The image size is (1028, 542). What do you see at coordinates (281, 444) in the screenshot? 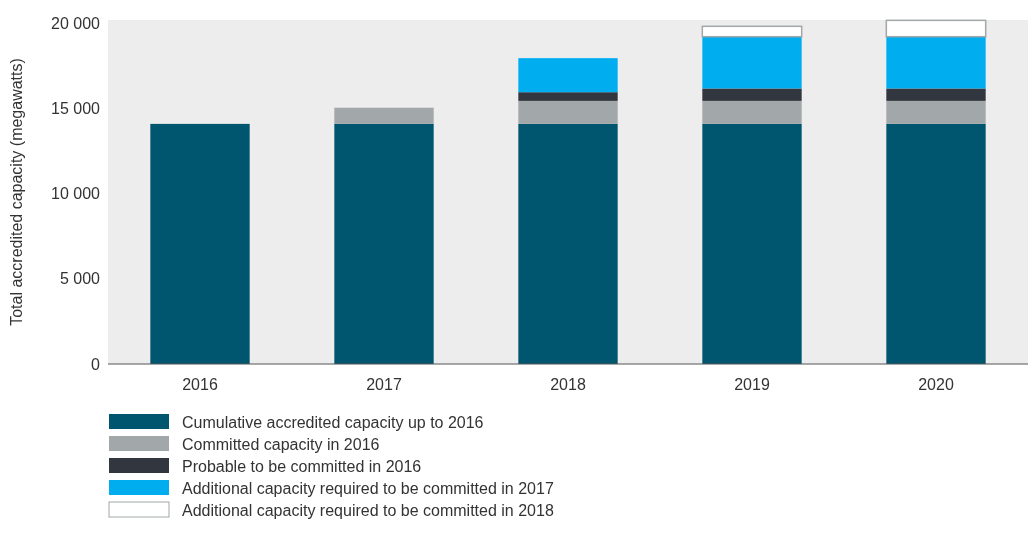
I see `legend-label: Committed capacity in 2016` at bounding box center [281, 444].